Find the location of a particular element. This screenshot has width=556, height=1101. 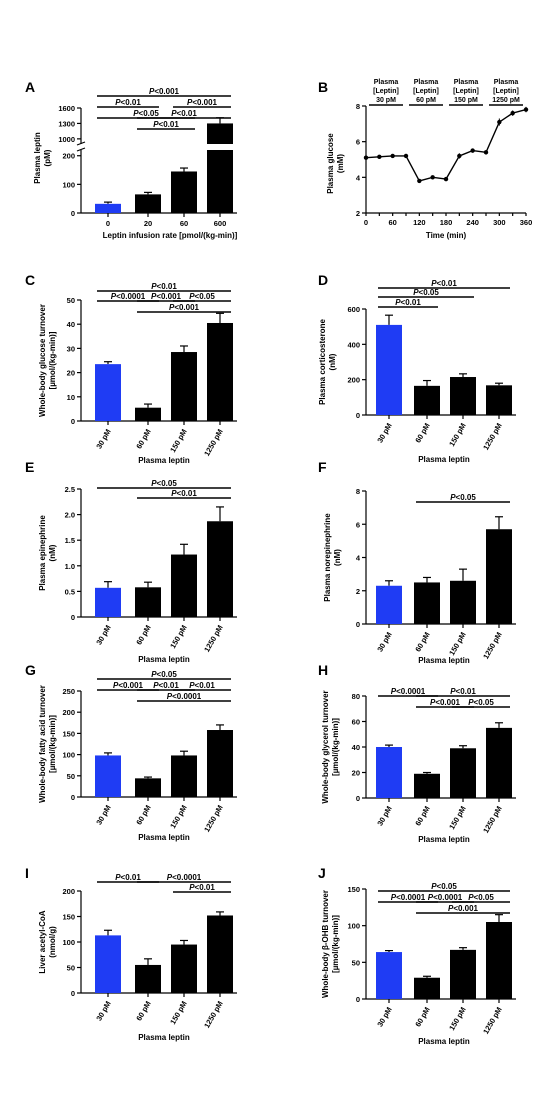

axis-break-mark is located at coordinates (81, 149).